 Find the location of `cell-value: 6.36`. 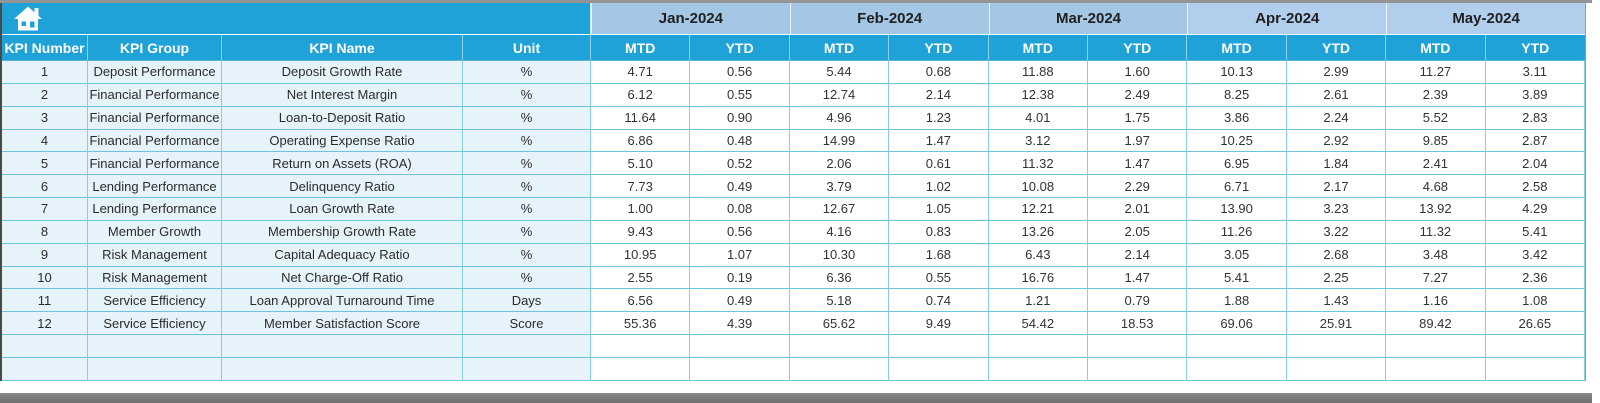

cell-value: 6.36 is located at coordinates (839, 278).